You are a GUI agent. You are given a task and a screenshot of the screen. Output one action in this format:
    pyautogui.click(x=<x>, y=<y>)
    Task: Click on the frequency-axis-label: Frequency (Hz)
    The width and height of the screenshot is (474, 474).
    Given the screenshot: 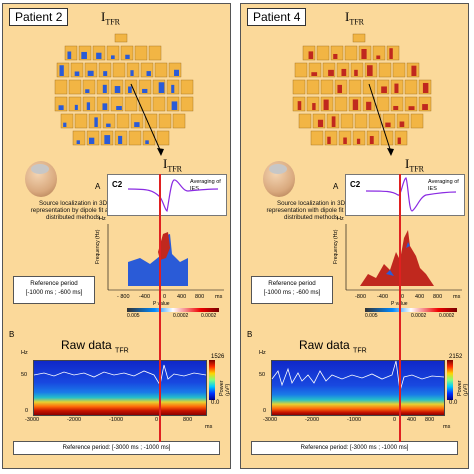 What is the action you would take?
    pyautogui.click(x=98, y=246)
    